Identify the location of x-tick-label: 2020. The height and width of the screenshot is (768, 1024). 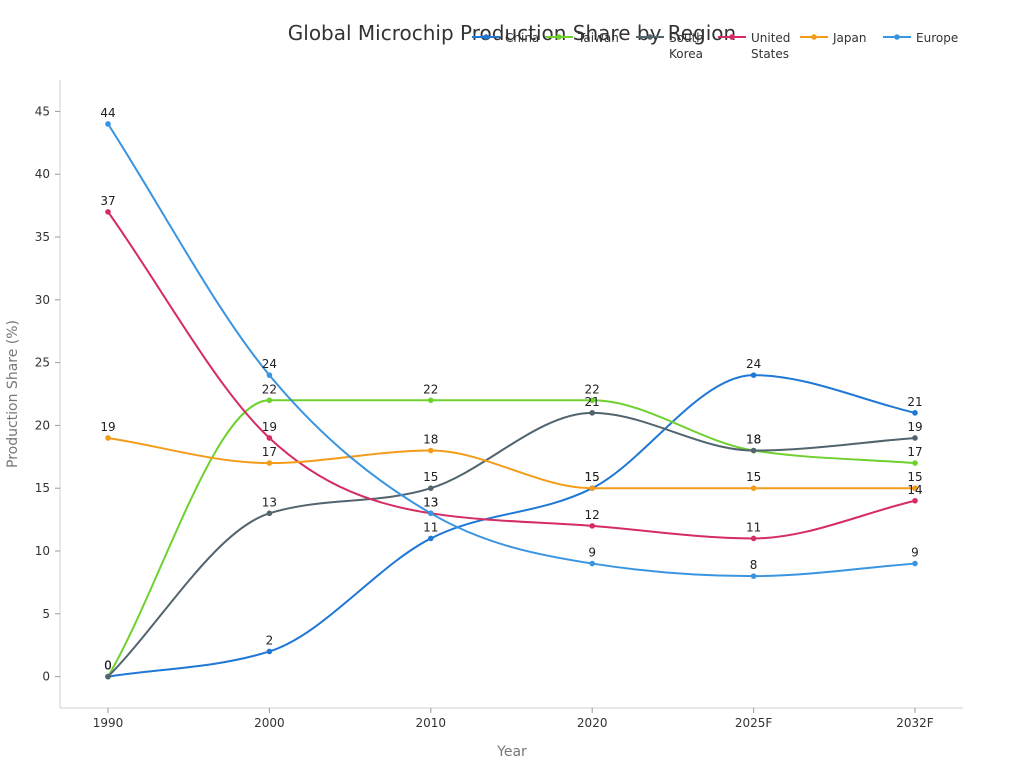
(592, 723).